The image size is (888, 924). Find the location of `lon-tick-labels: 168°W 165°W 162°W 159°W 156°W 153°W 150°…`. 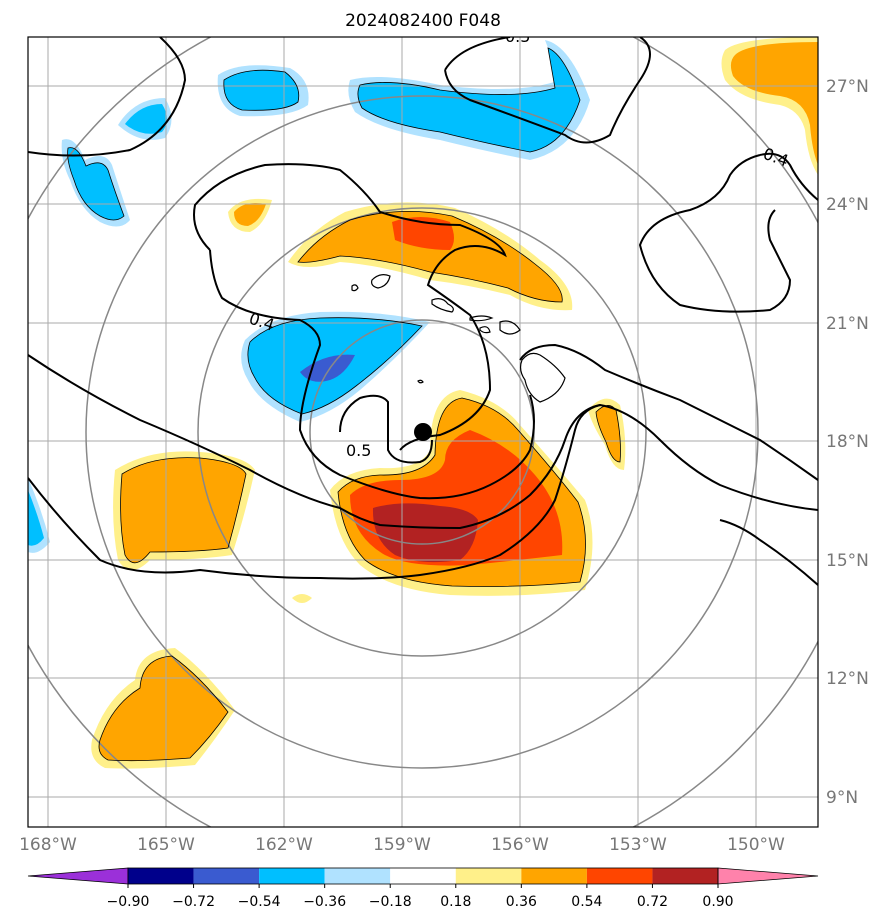

lon-tick-labels: 168°W 165°W 162°W 159°W 156°W 153°W 150°… is located at coordinates (402, 845).